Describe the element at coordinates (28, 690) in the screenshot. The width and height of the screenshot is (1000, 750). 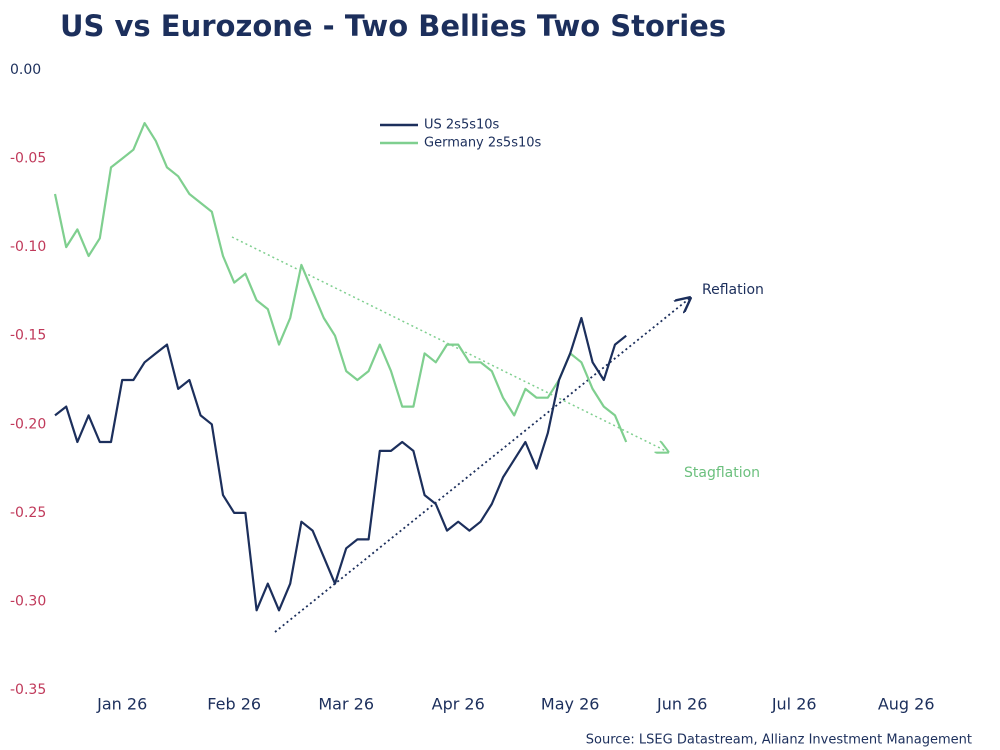
I see `y-tick-label: -0.35` at that location.